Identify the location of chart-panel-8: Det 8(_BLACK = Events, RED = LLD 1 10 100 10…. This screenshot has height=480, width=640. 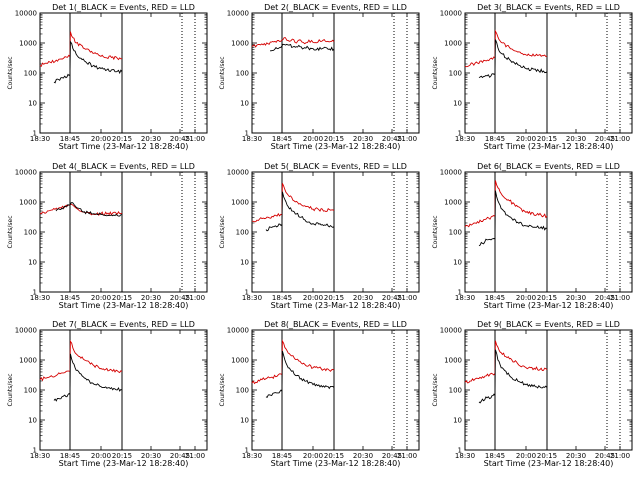
(319, 394).